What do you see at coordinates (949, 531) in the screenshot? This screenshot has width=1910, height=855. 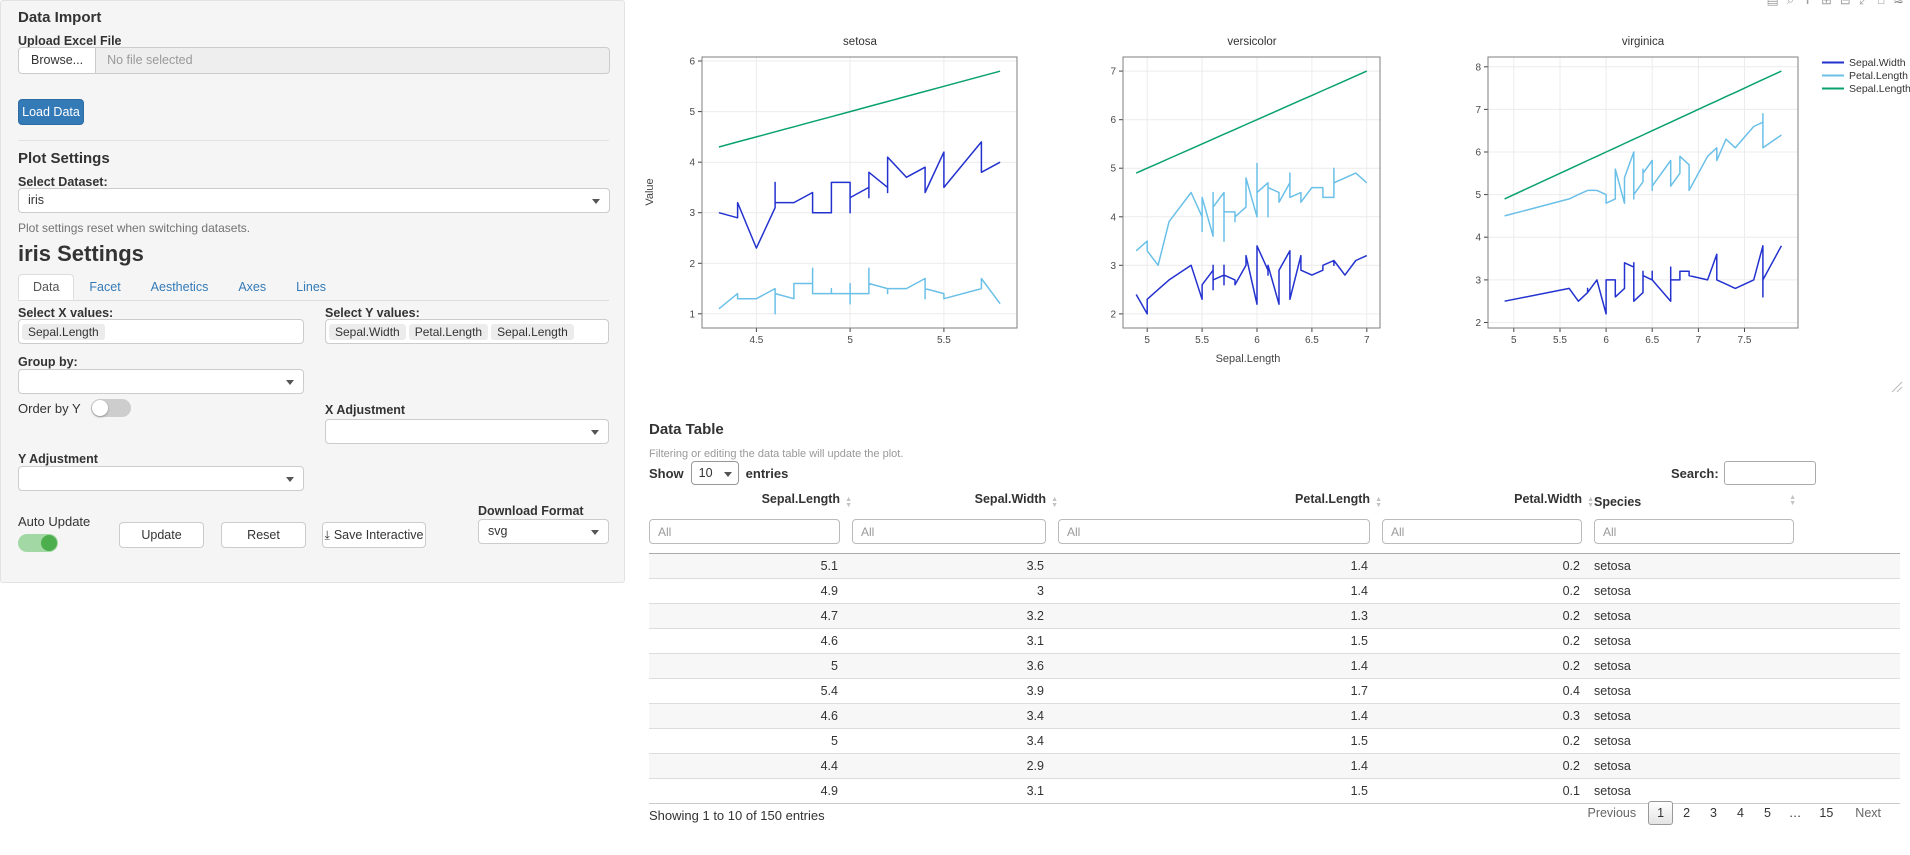 I see `filter-input-sepal.width` at bounding box center [949, 531].